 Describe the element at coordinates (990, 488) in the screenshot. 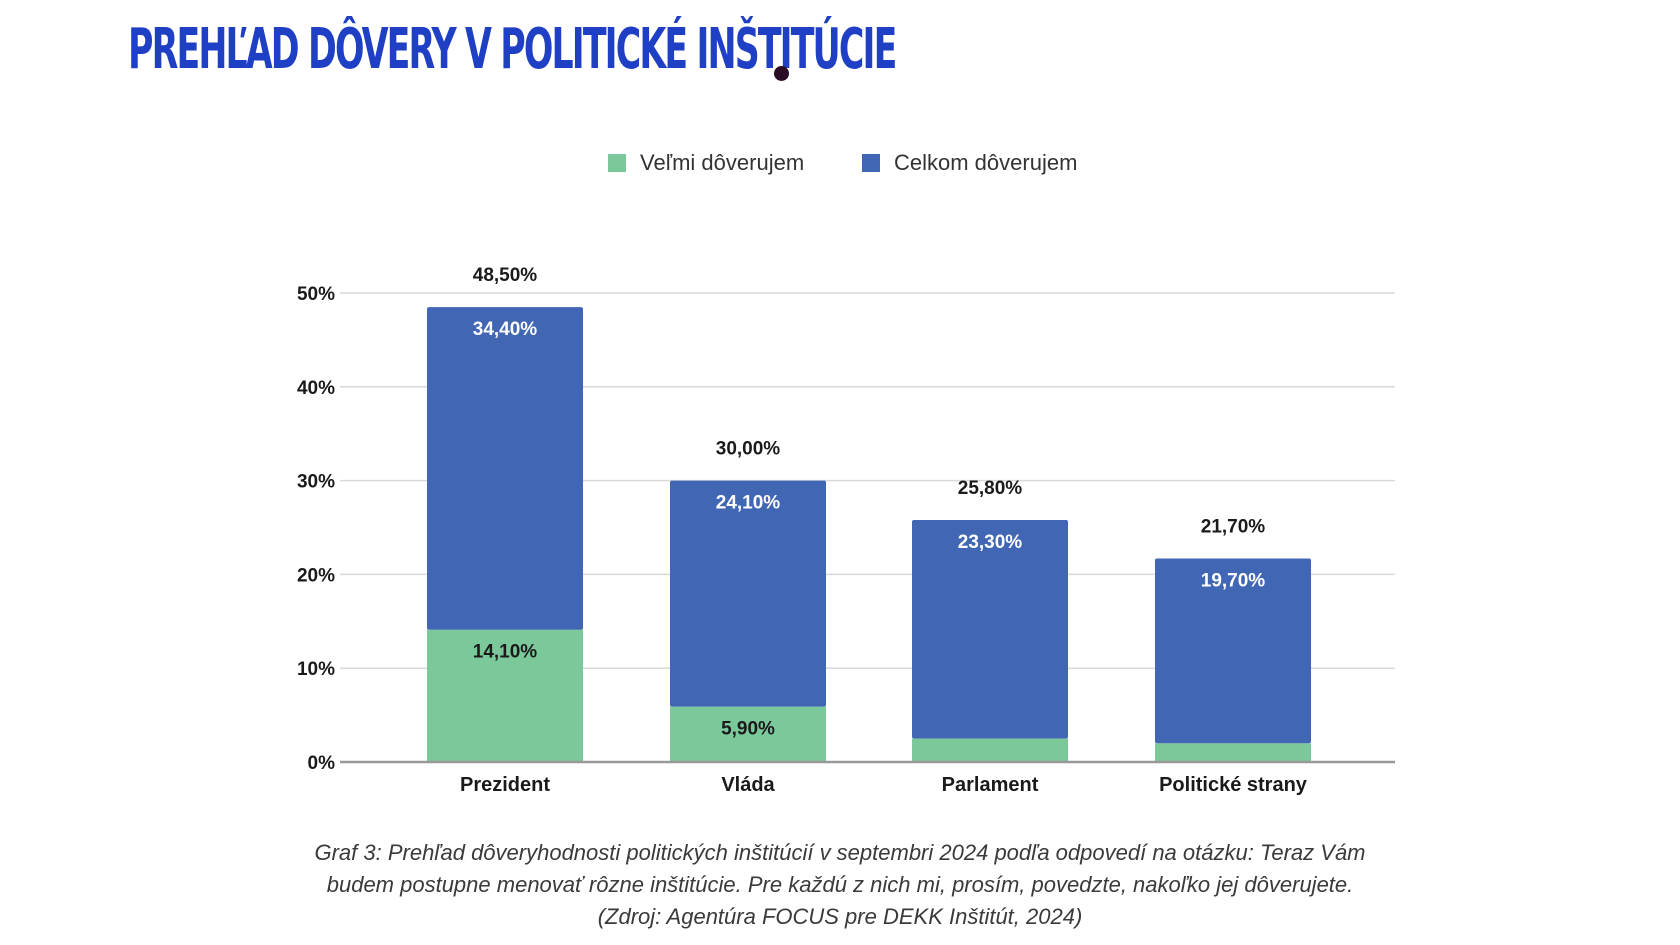

I see `total-label: 25,80%` at that location.